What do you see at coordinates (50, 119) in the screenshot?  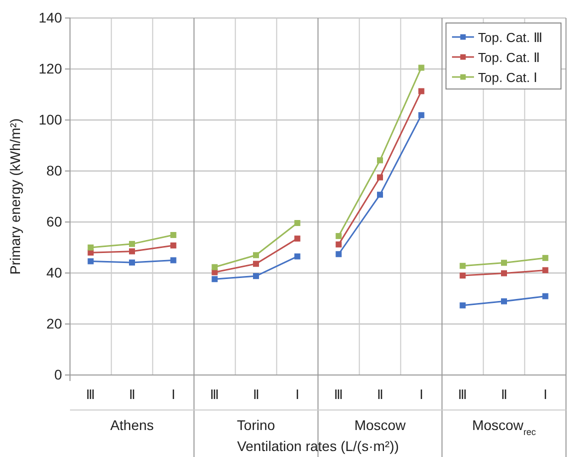 I see `y-tick-label: 100` at bounding box center [50, 119].